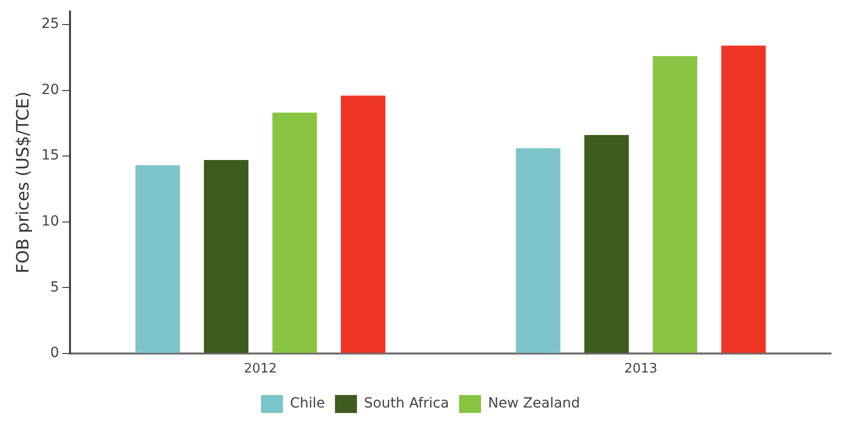  What do you see at coordinates (534, 404) in the screenshot?
I see `legend-label: New Zealand` at bounding box center [534, 404].